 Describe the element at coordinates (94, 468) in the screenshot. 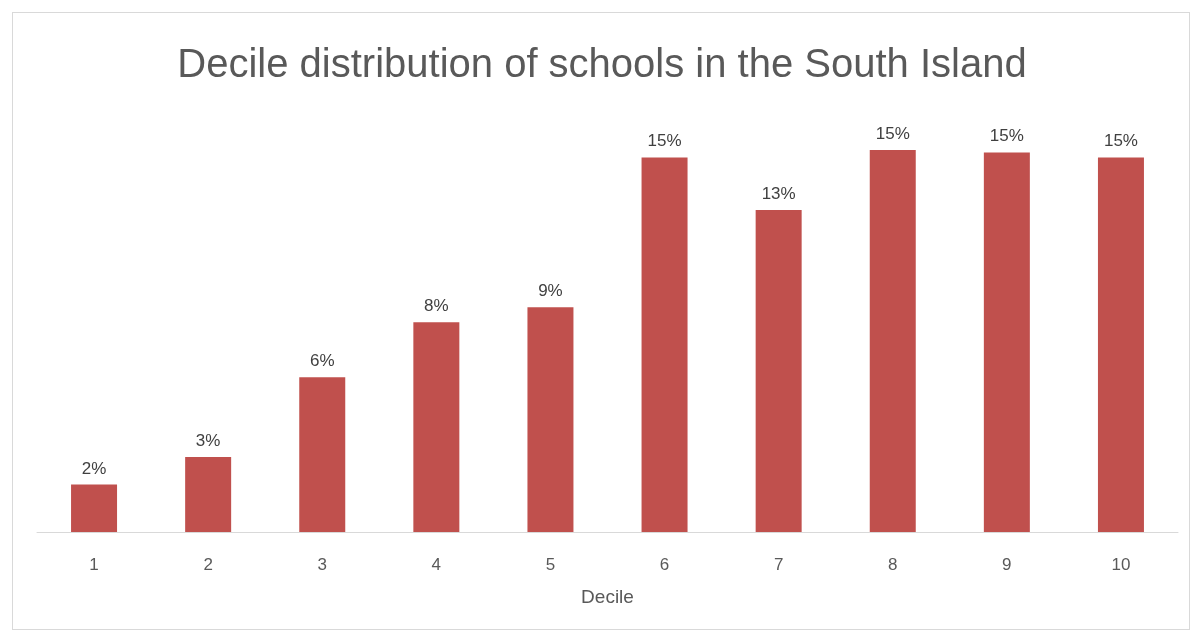

I see `data-label: 2%` at that location.